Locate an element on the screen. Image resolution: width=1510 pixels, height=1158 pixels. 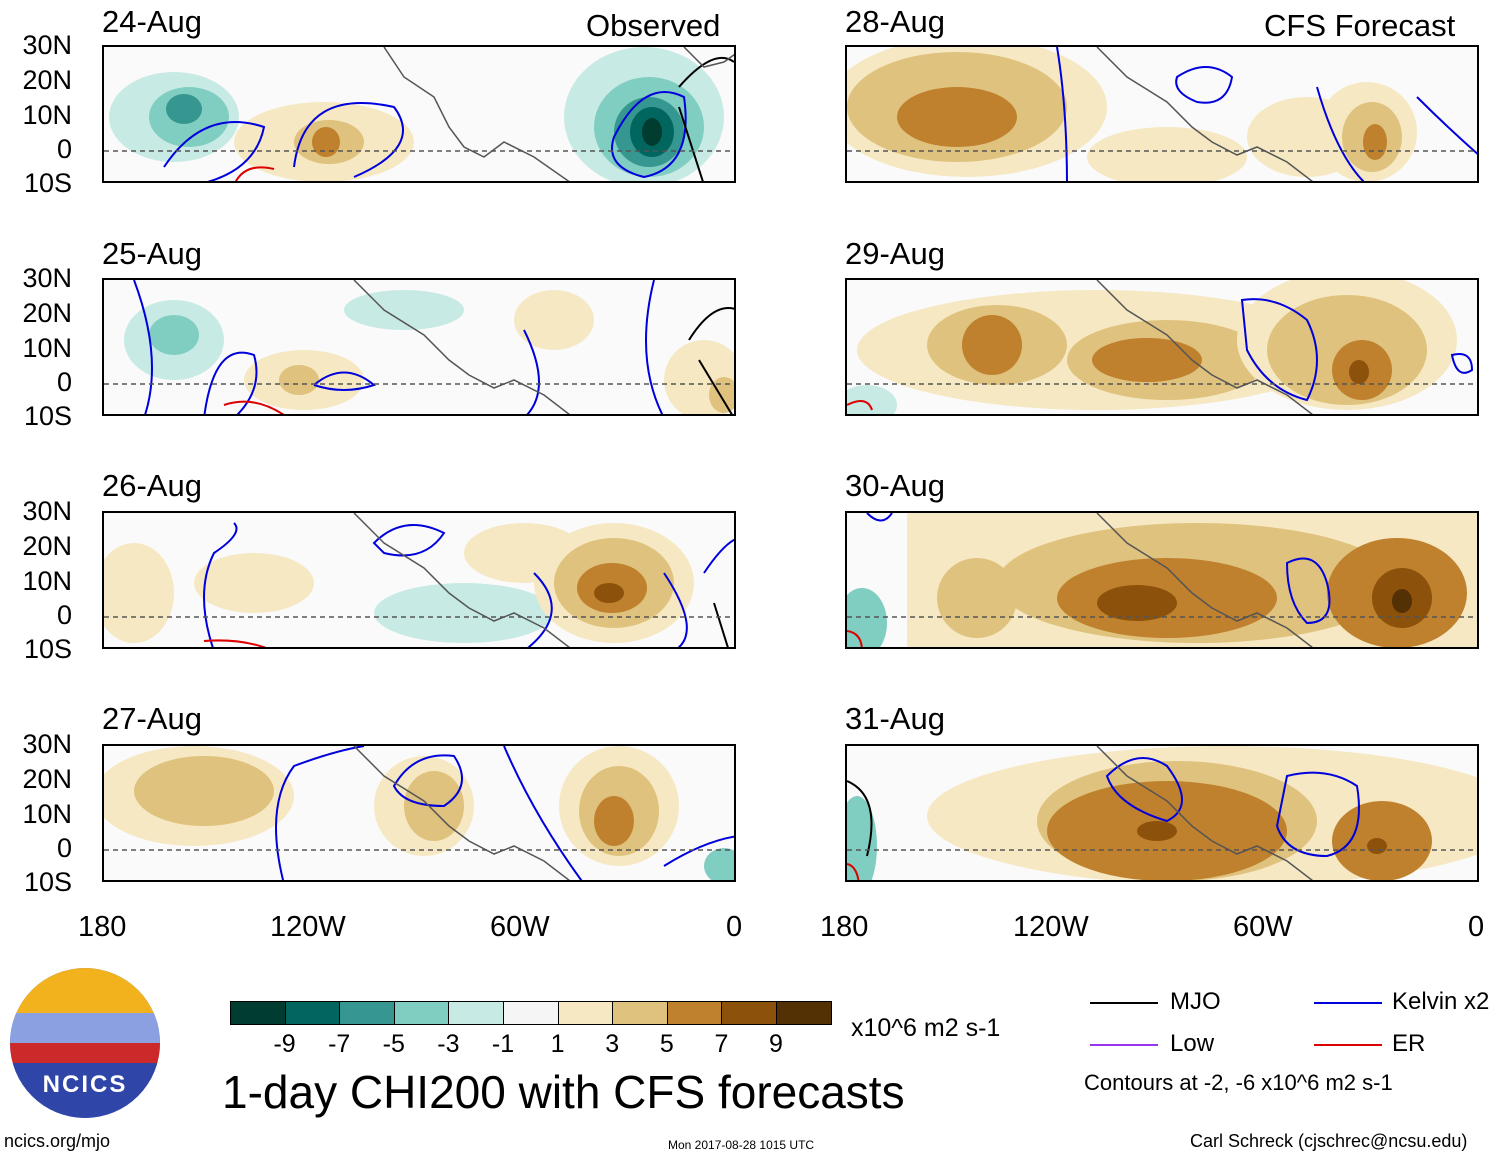
observed-label: Observed is located at coordinates (653, 25).